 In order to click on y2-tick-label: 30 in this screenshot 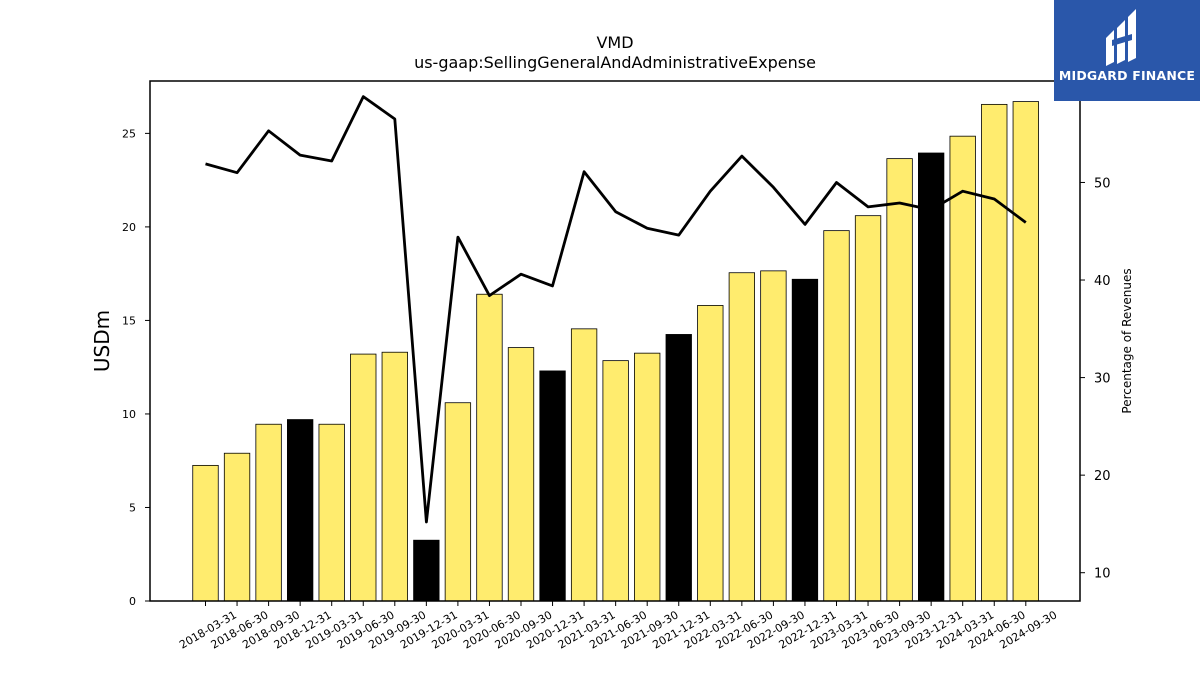, I will do `click(1102, 379)`.